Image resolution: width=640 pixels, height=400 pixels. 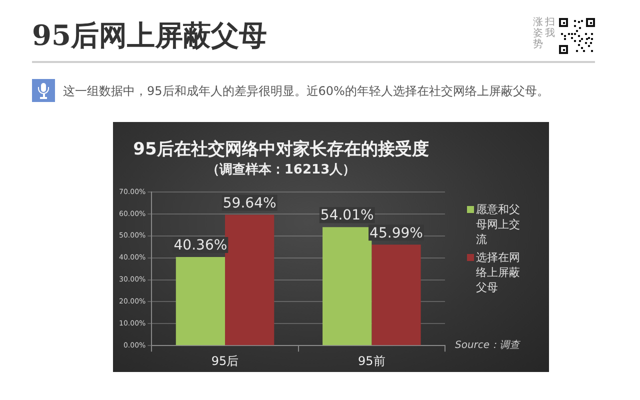 I want to click on data-label: 45.99%, so click(x=396, y=233).